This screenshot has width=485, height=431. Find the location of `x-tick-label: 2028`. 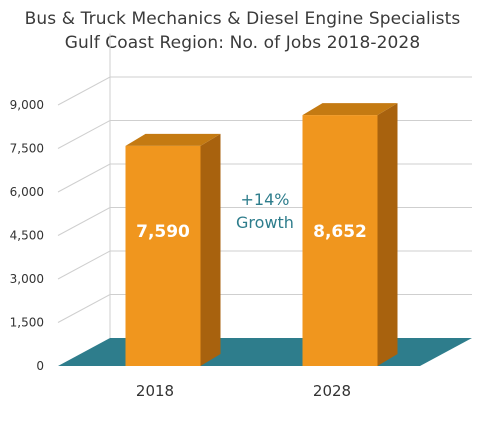

x-tick-label: 2028 is located at coordinates (332, 391).